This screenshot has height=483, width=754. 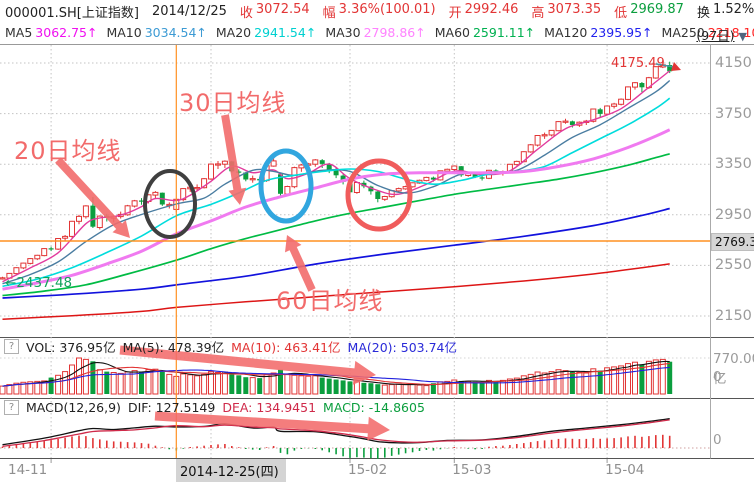 What do you see at coordinates (483, 11) in the screenshot?
I see `quote-field-开: 开 2992.46` at bounding box center [483, 11].